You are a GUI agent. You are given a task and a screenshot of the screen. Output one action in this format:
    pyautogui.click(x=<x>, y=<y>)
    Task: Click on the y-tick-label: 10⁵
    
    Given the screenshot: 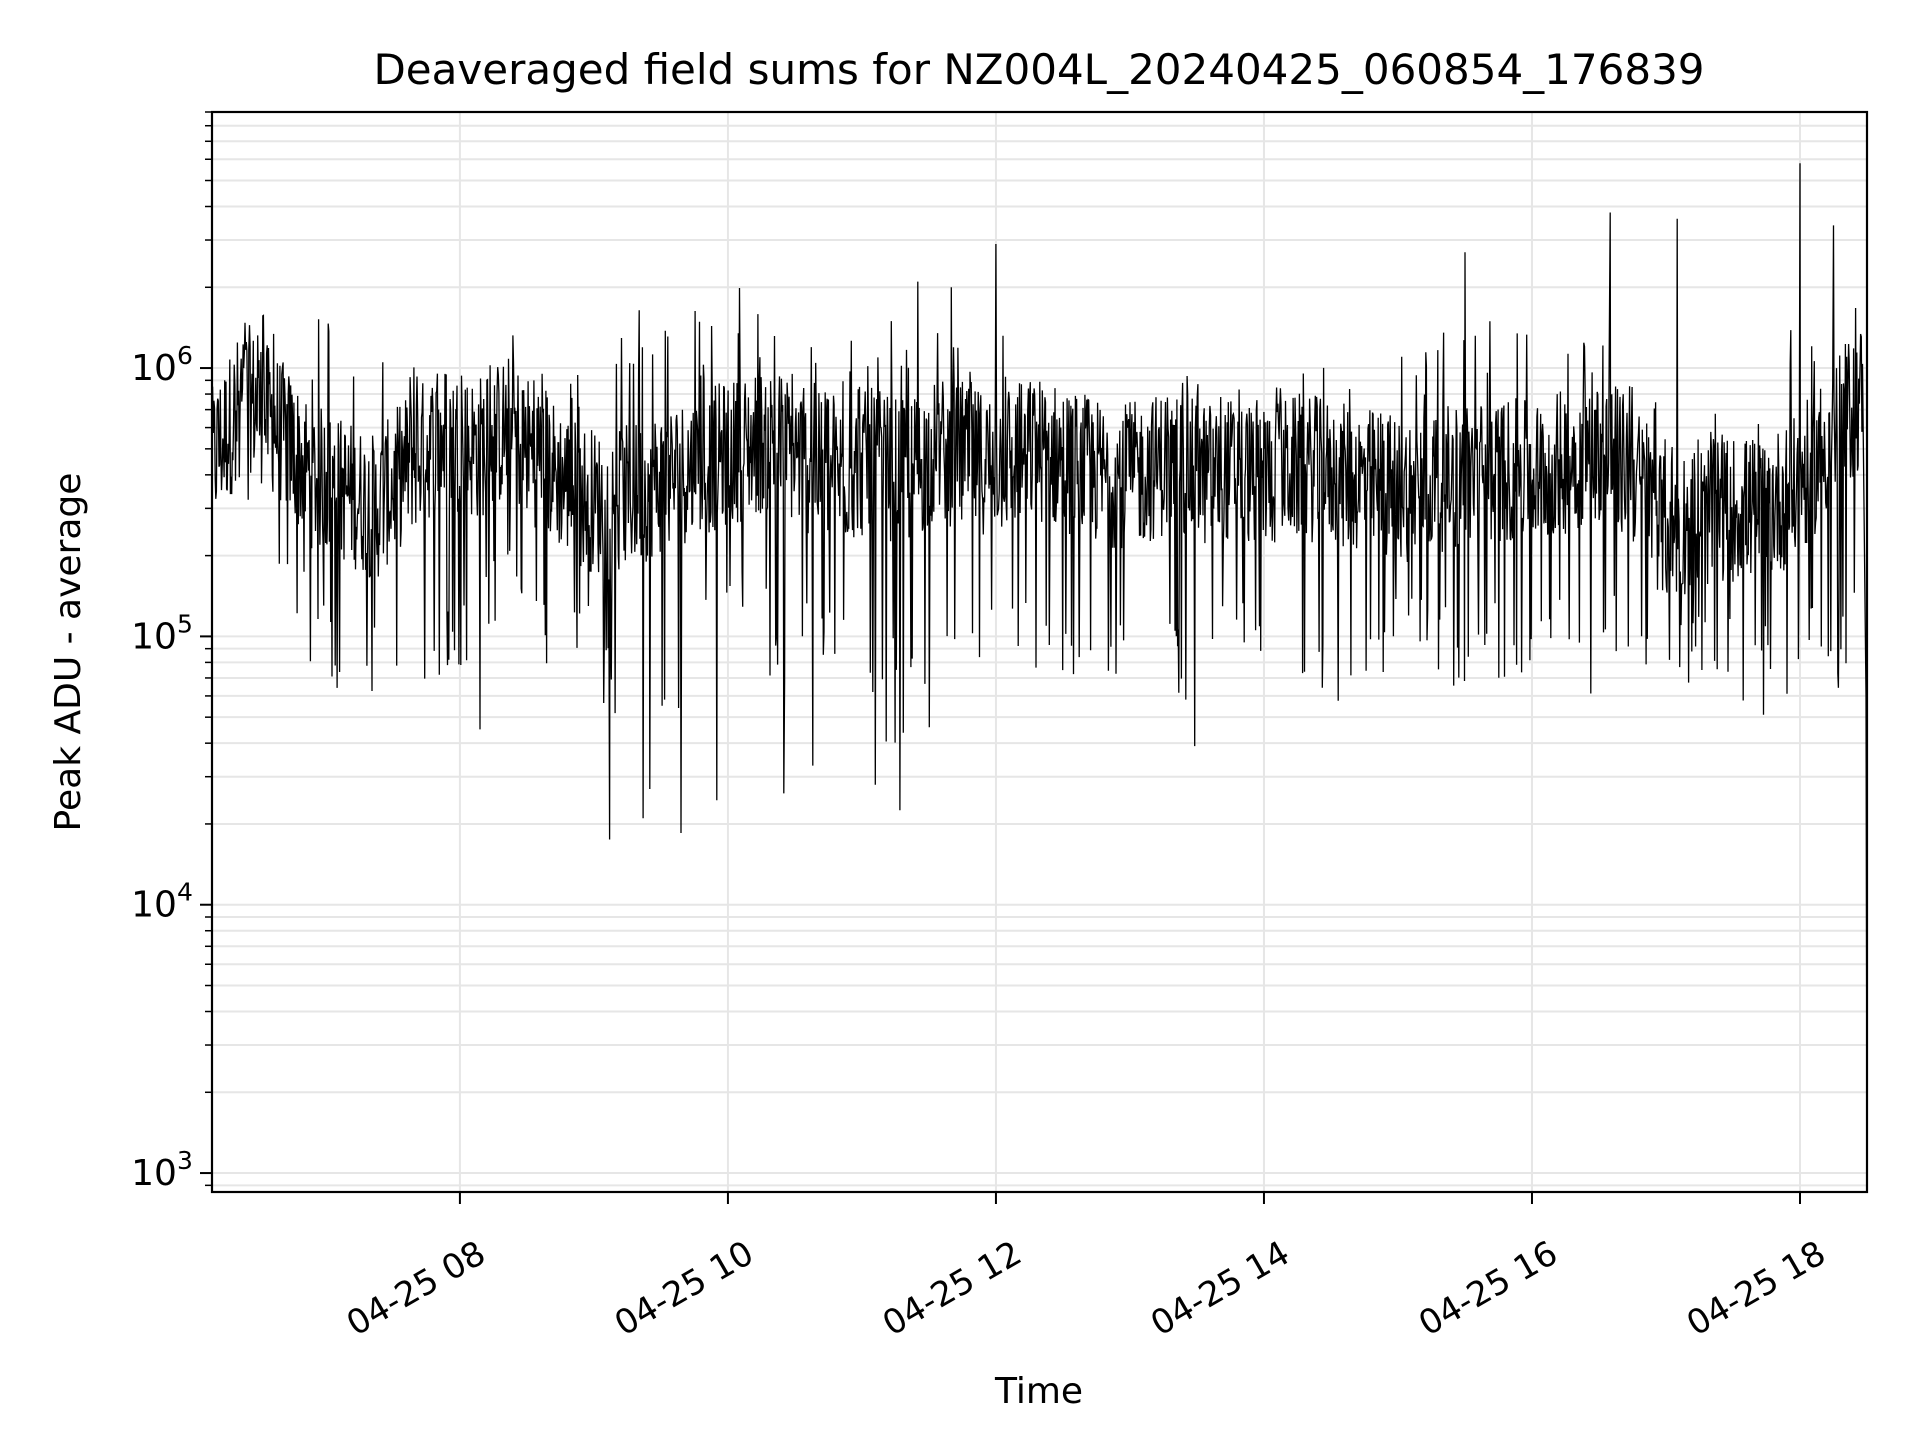 What is the action you would take?
    pyautogui.click(x=162, y=633)
    